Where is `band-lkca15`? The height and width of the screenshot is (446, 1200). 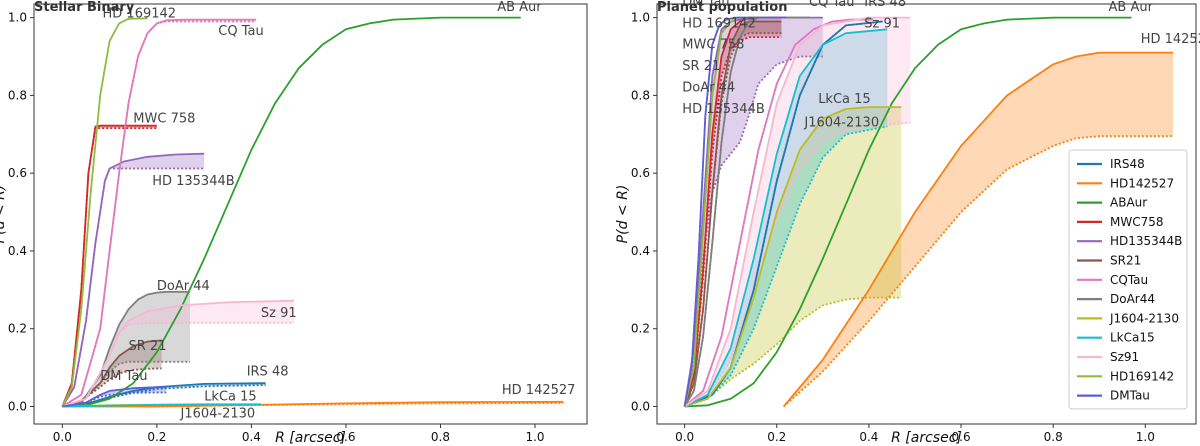 band-lkca15 is located at coordinates (786, 218).